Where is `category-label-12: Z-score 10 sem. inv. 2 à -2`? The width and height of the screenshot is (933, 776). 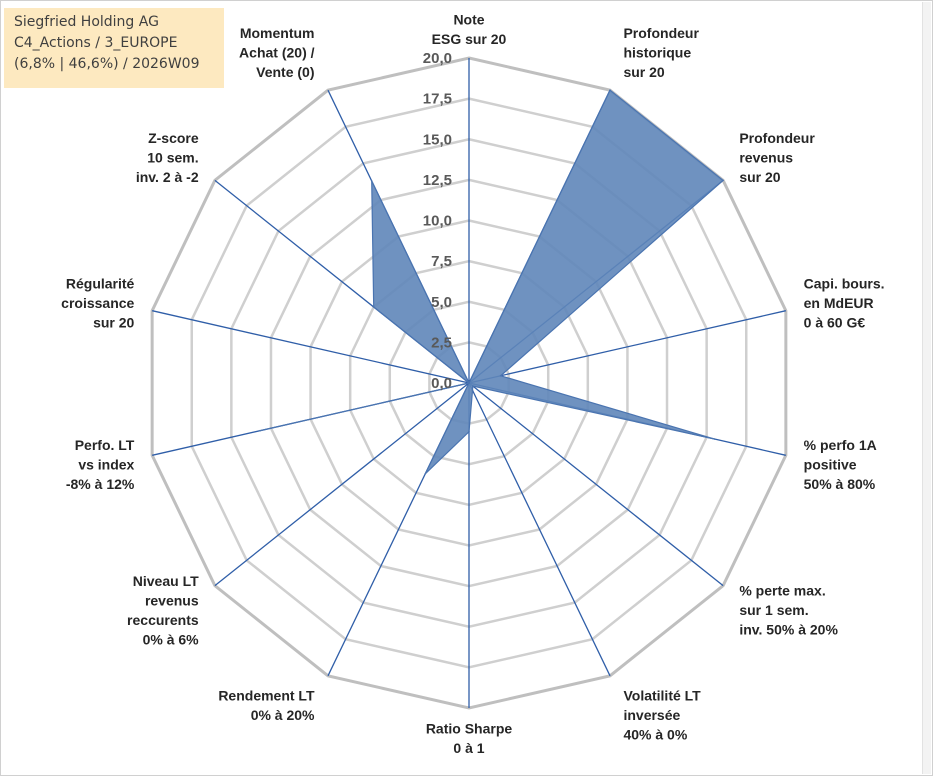
category-label-12: Z-score 10 sem. inv. 2 à -2 is located at coordinates (167, 157).